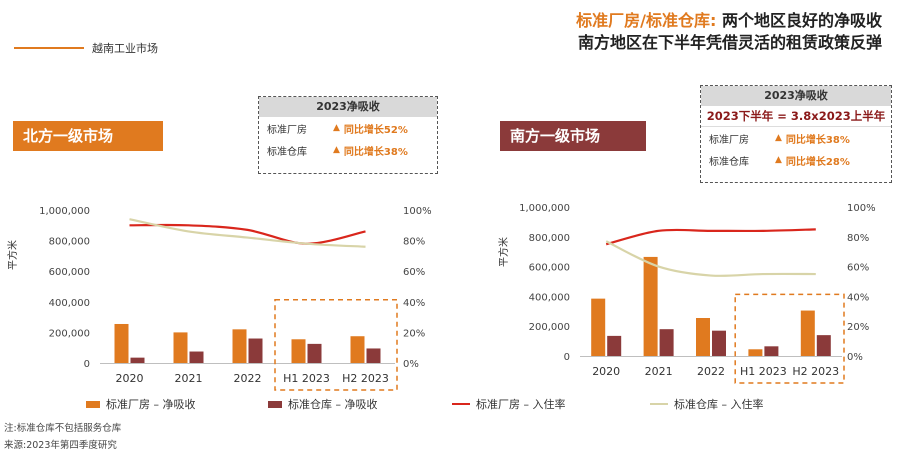 Image resolution: width=900 pixels, height=459 pixels. I want to click on south-market-label: 南方一级市场, so click(573, 136).